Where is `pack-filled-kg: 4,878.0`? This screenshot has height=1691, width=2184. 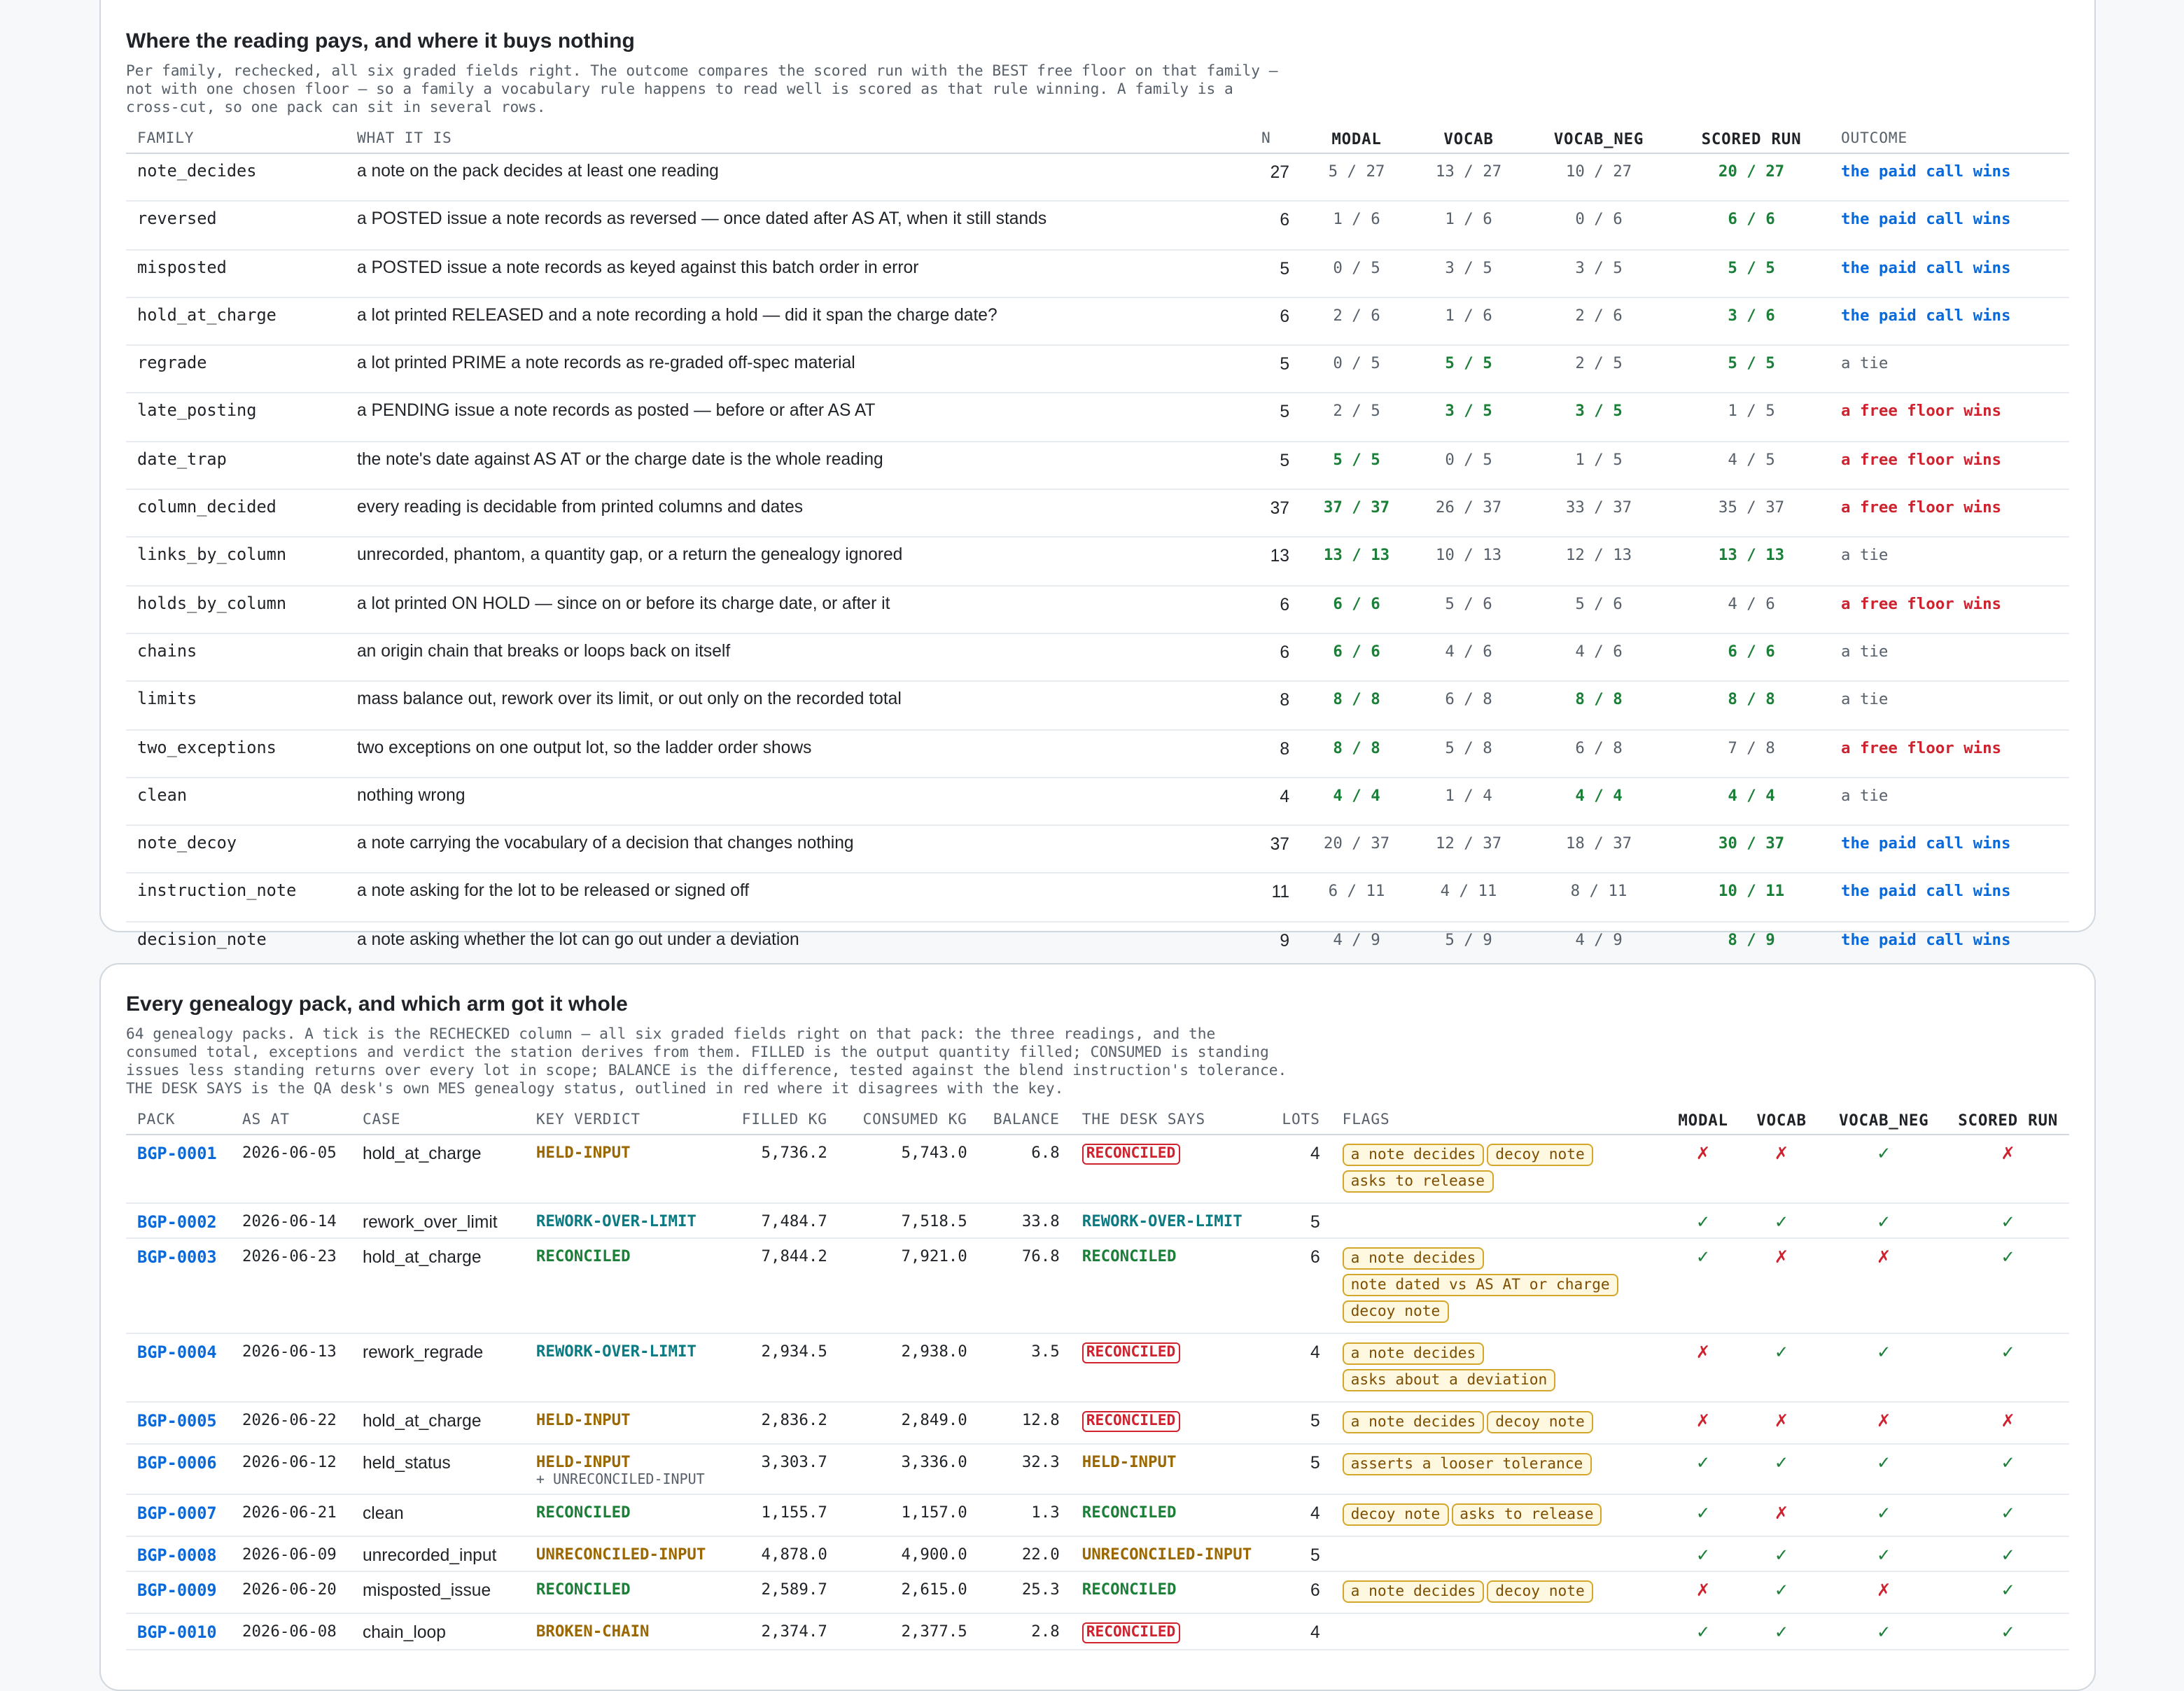
pack-filled-kg: 4,878.0 is located at coordinates (782, 1554).